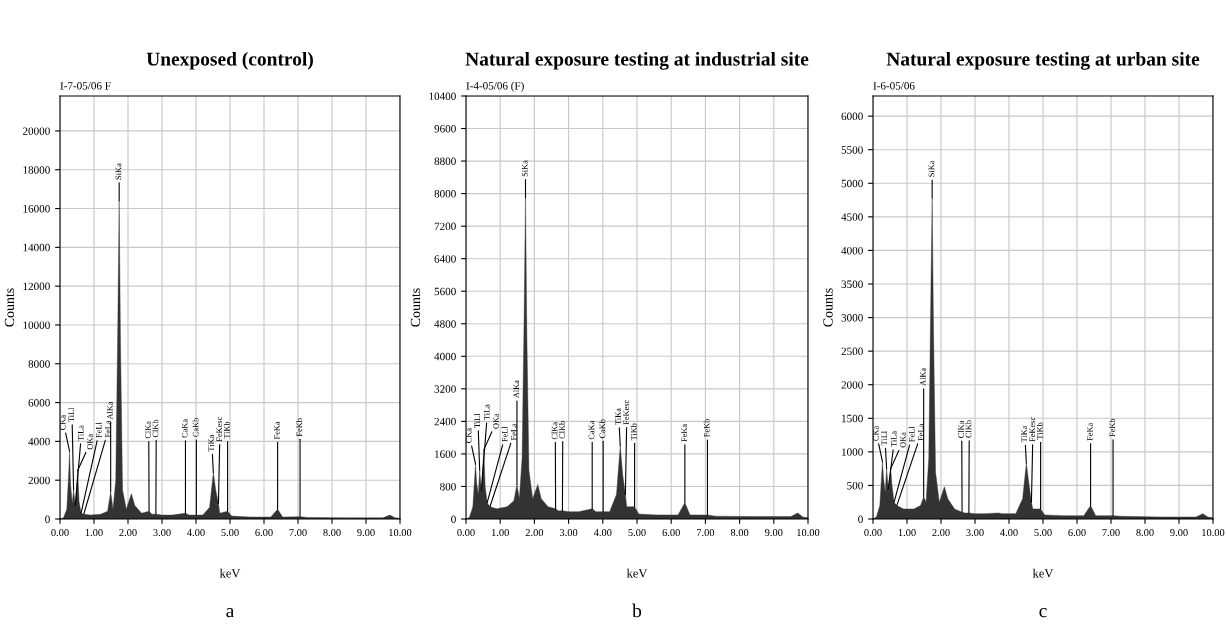 The height and width of the screenshot is (628, 1226). What do you see at coordinates (445, 291) in the screenshot?
I see `y-tick-label: 5600` at bounding box center [445, 291].